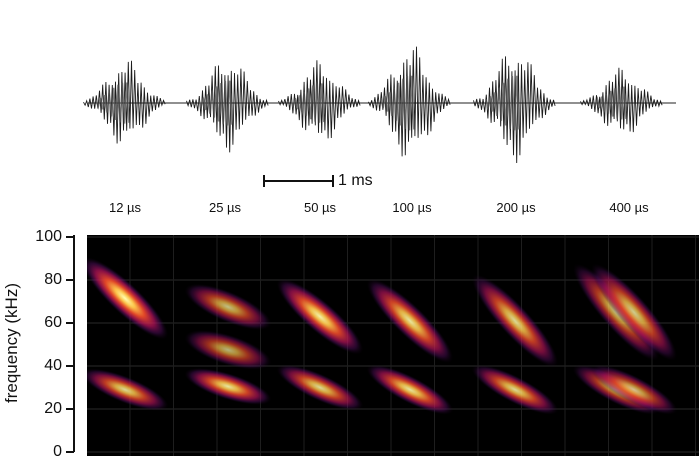 The image size is (700, 458). Describe the element at coordinates (320, 207) in the screenshot. I see `condition-label: 50 µs` at that location.